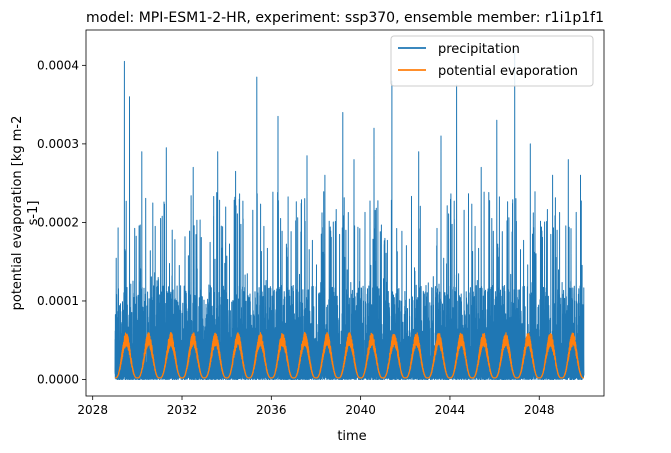 The width and height of the screenshot is (671, 453). What do you see at coordinates (360, 410) in the screenshot?
I see `x-tick-label: 2040` at bounding box center [360, 410].